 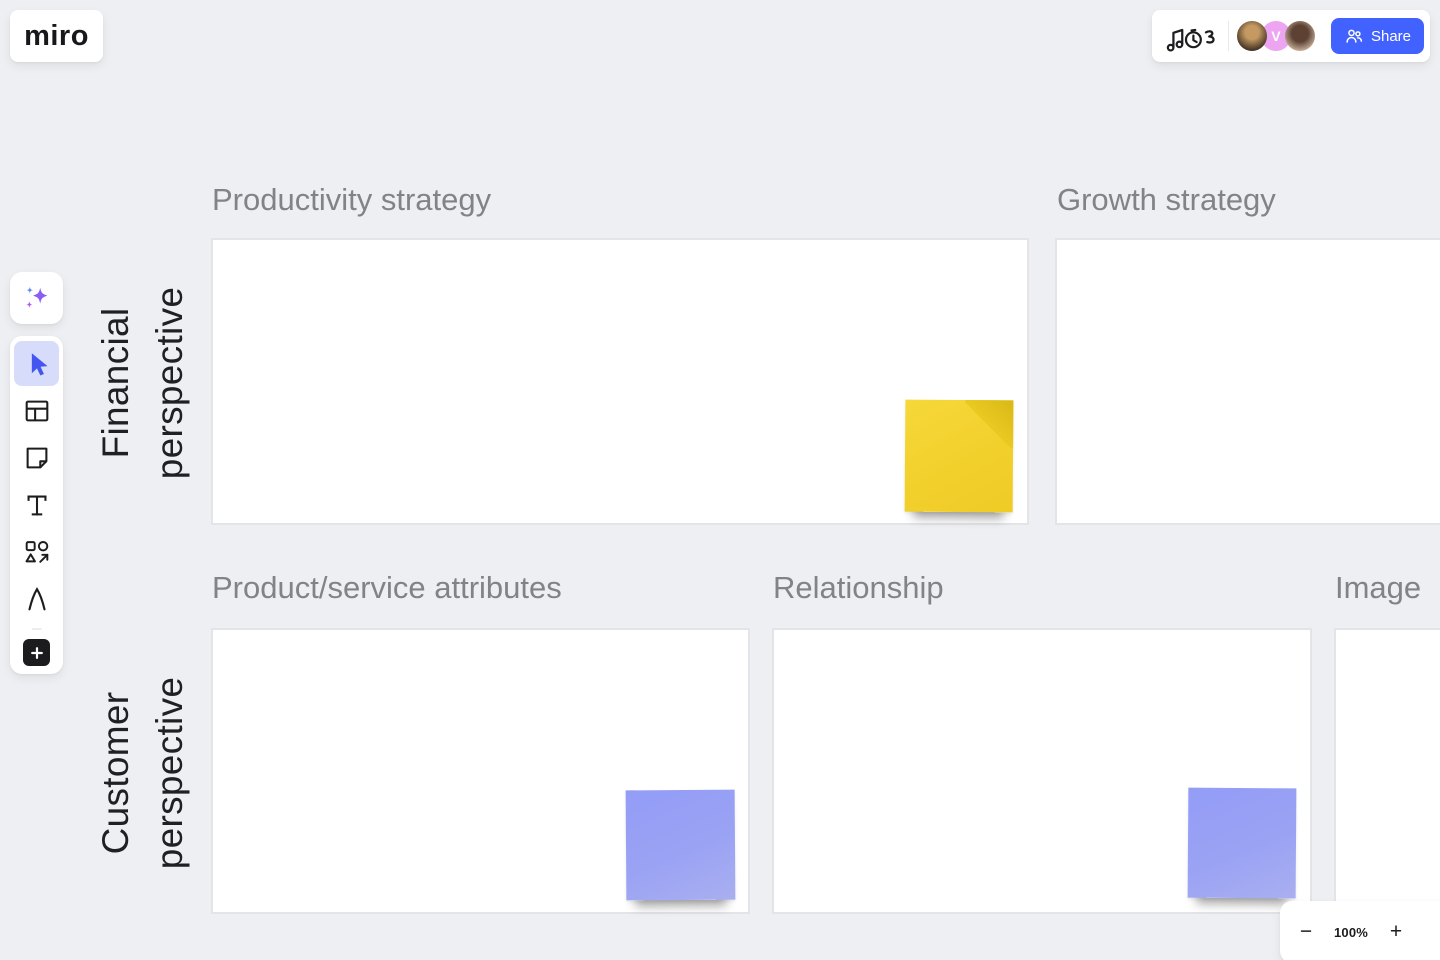 I want to click on music-note-timer-doodle-icon, so click(x=1192, y=36).